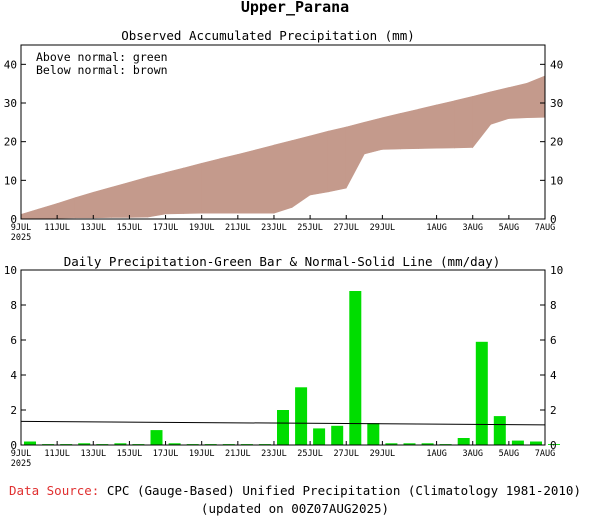 The height and width of the screenshot is (518, 590). I want to click on normal-daily-line, so click(283, 423).